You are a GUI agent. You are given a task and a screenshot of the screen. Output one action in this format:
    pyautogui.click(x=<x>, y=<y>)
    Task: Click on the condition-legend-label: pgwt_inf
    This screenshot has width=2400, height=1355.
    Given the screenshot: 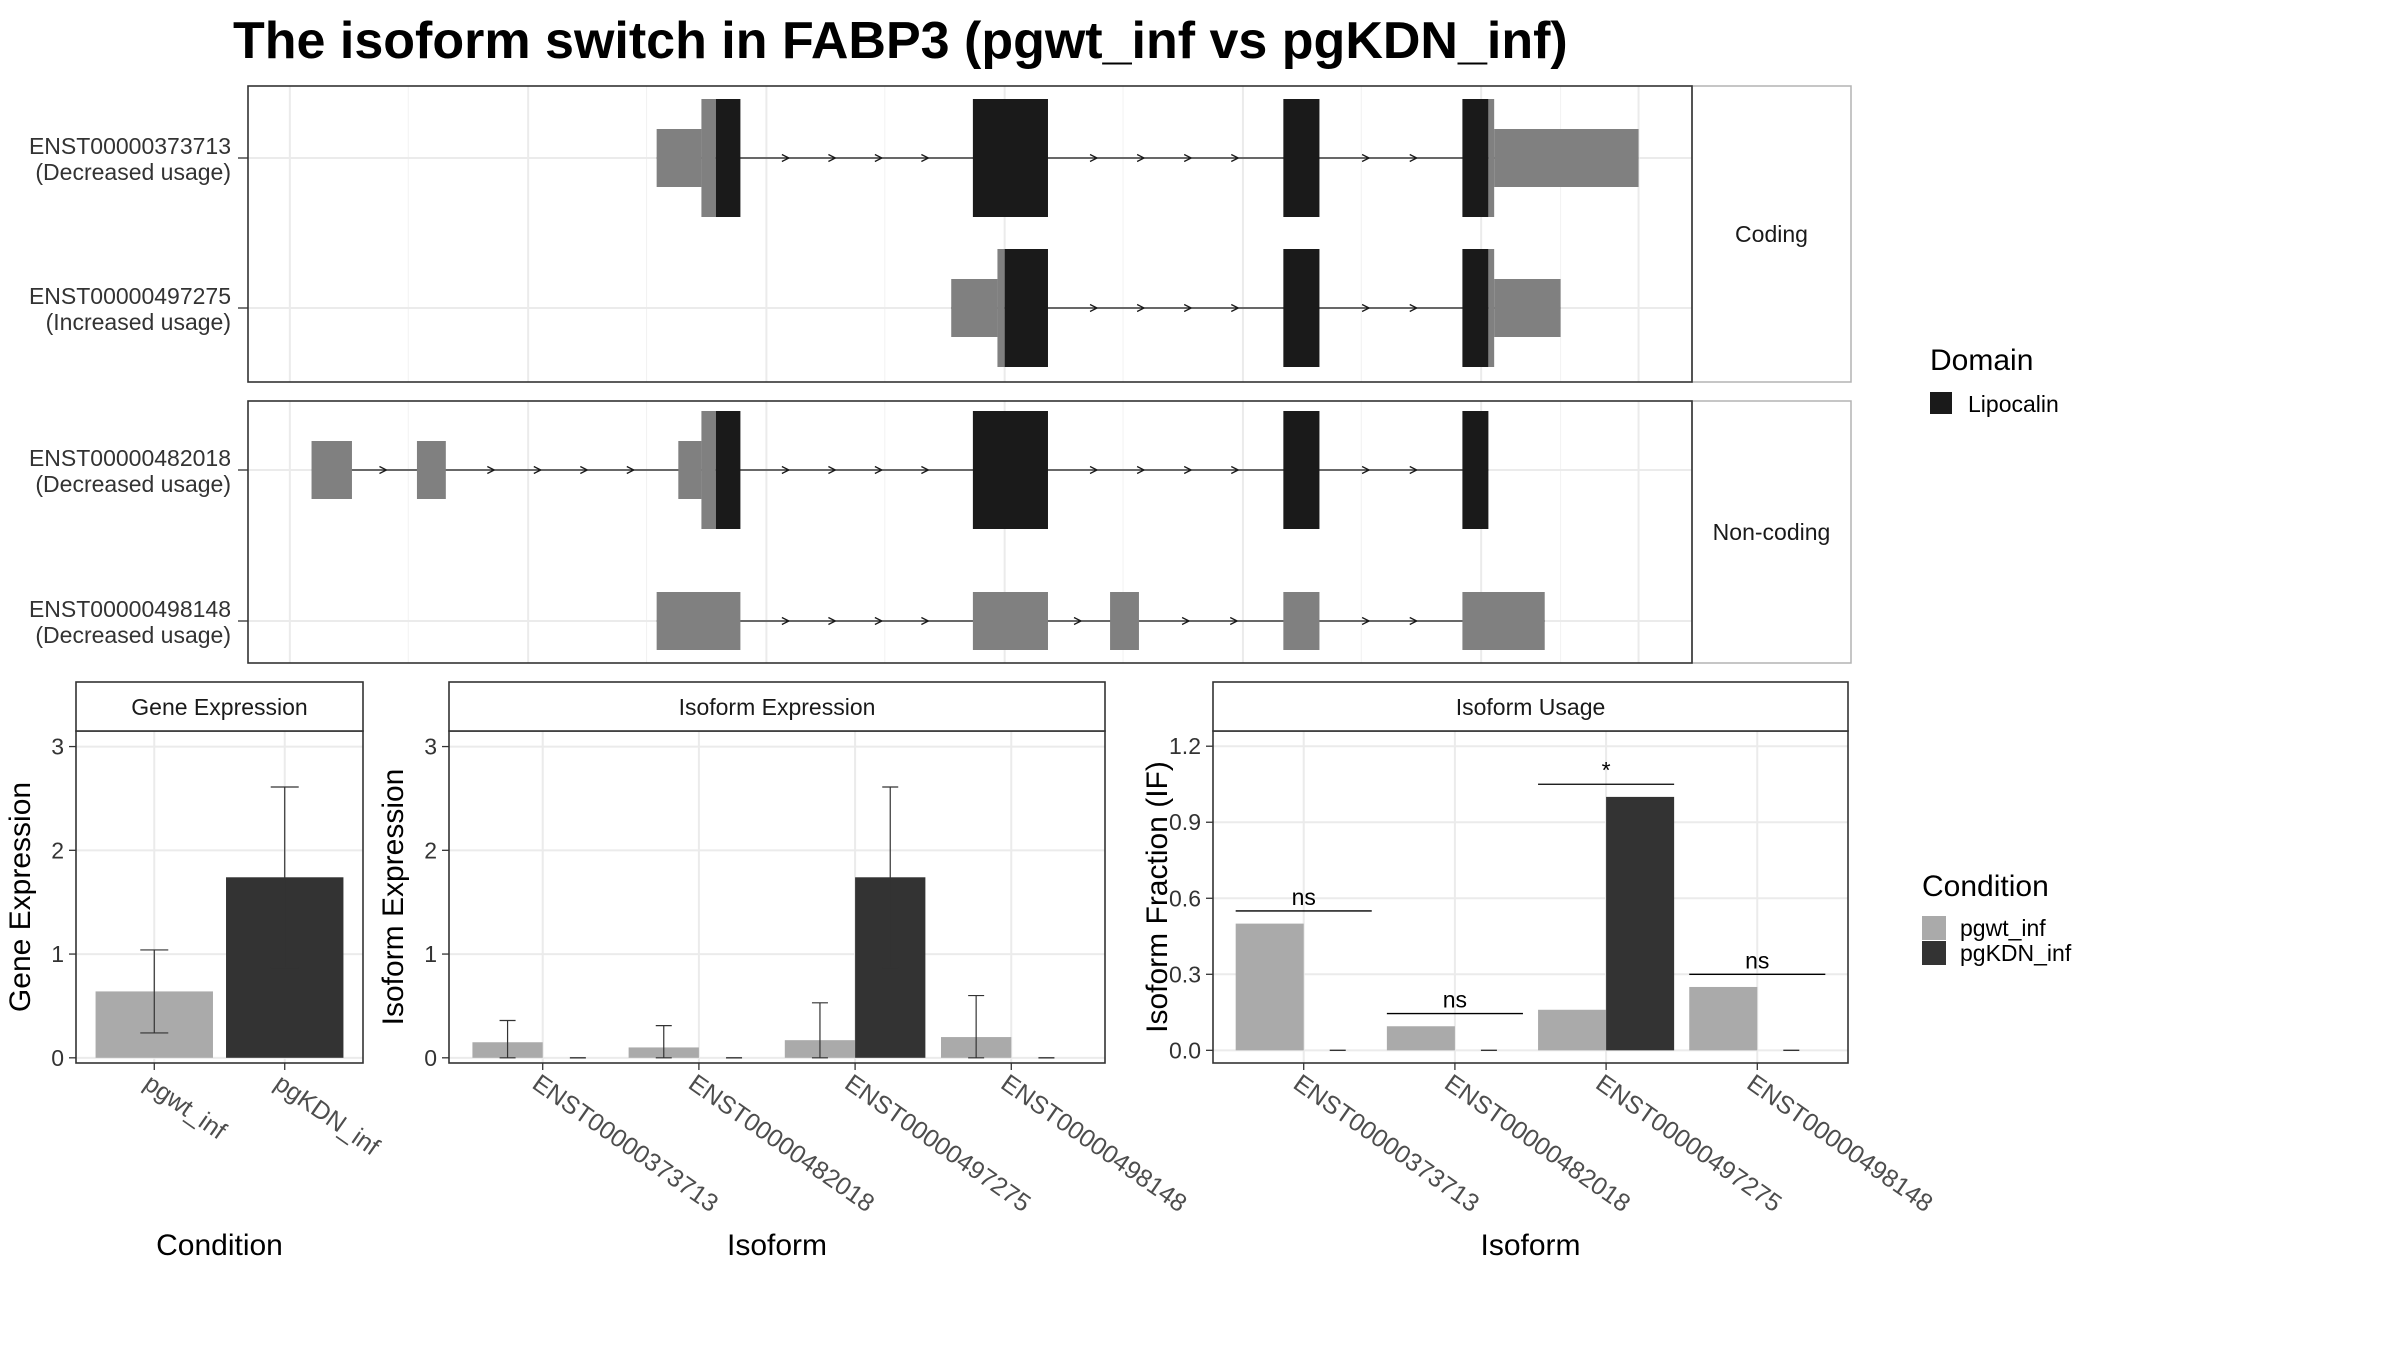 What is the action you would take?
    pyautogui.click(x=2003, y=928)
    